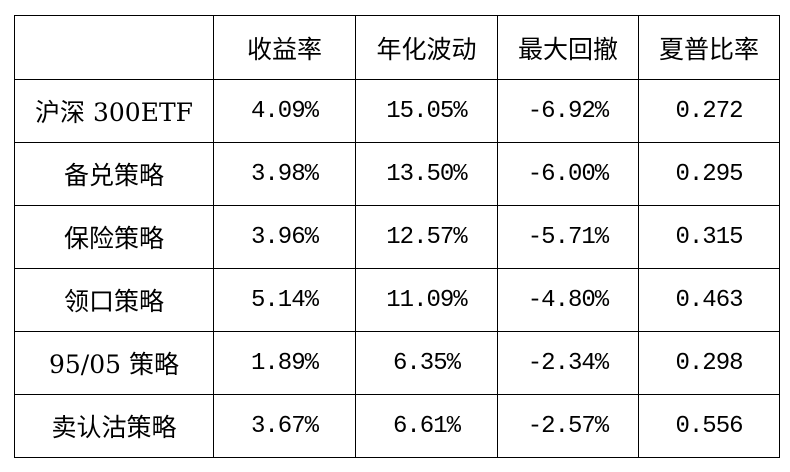 This screenshot has width=790, height=472. I want to click on sharpe-cell: 0.295, so click(709, 174).